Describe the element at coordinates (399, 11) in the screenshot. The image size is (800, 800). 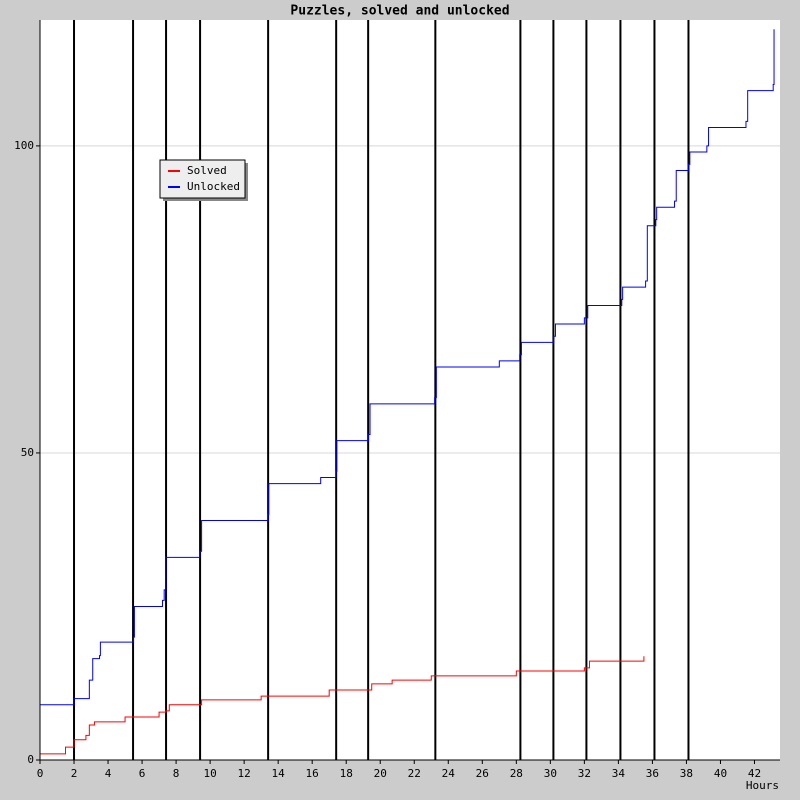
I see `chart-title: Puzzles, solved and unlocked` at that location.